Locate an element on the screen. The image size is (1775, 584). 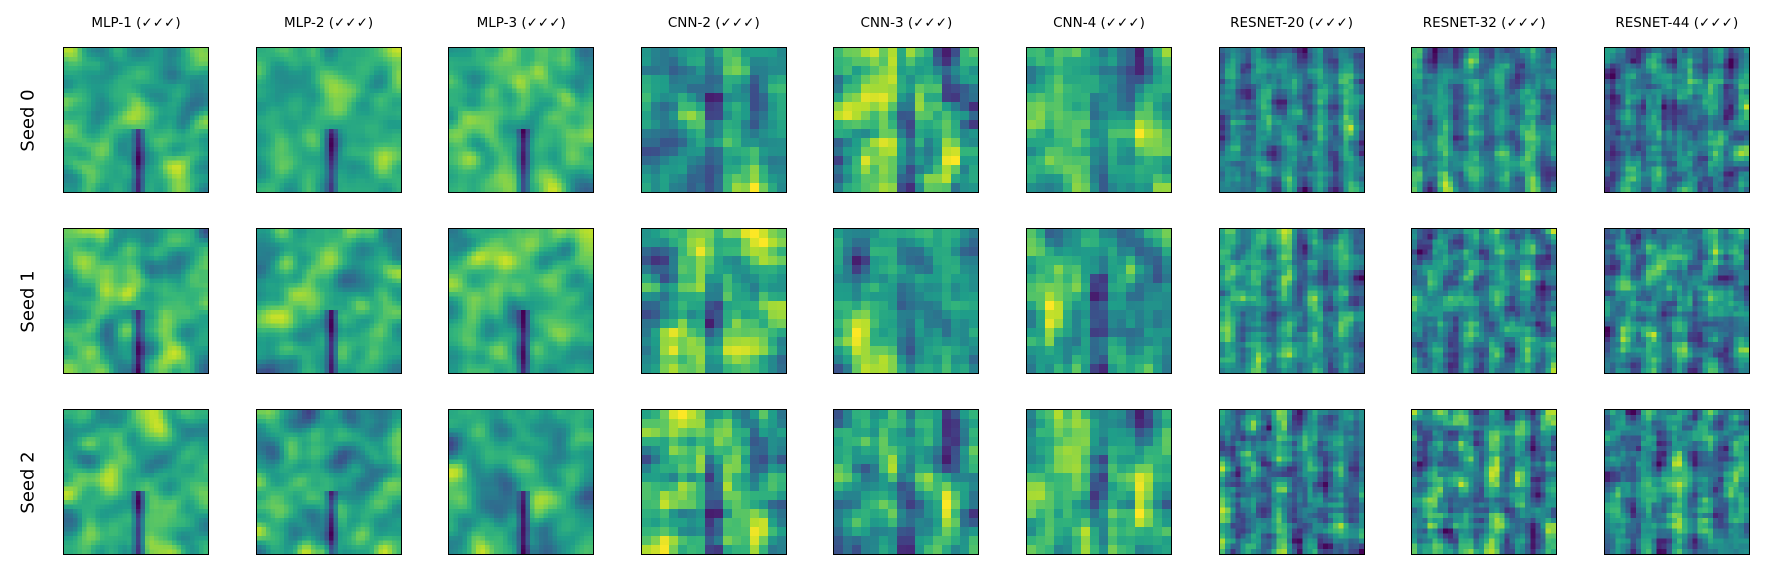
column-title: RESNET-32 (✓✓✓) is located at coordinates (1484, 23).